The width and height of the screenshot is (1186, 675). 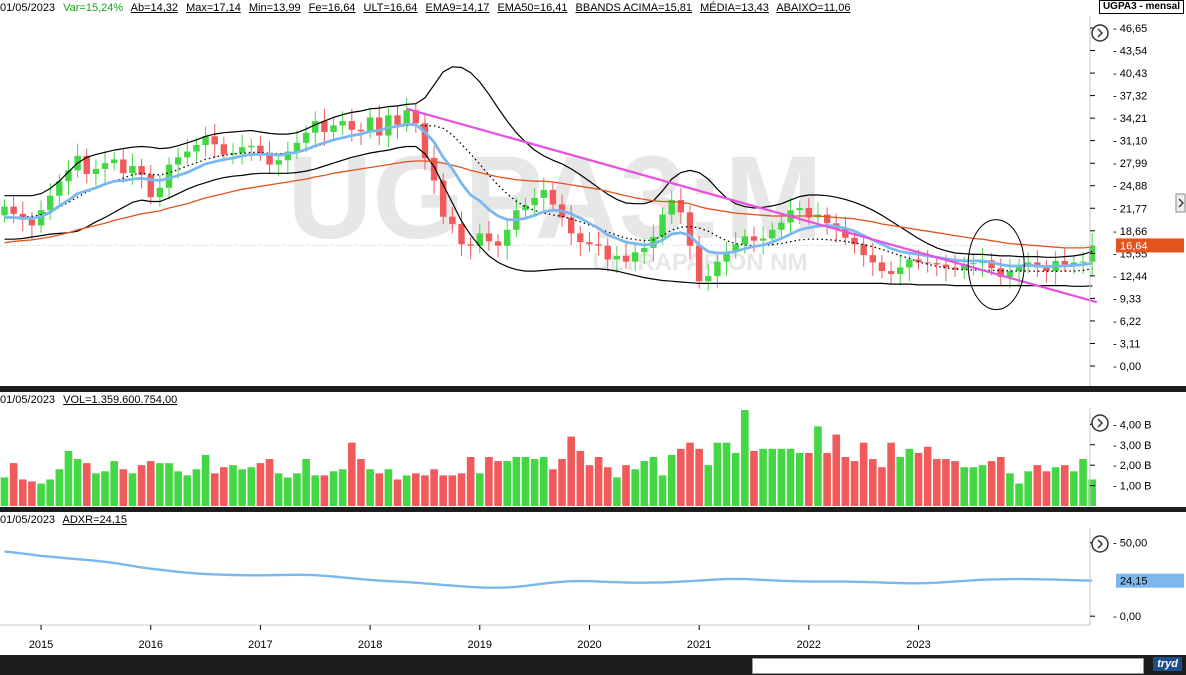 What do you see at coordinates (1100, 33) in the screenshot?
I see `chevron-right-icon` at bounding box center [1100, 33].